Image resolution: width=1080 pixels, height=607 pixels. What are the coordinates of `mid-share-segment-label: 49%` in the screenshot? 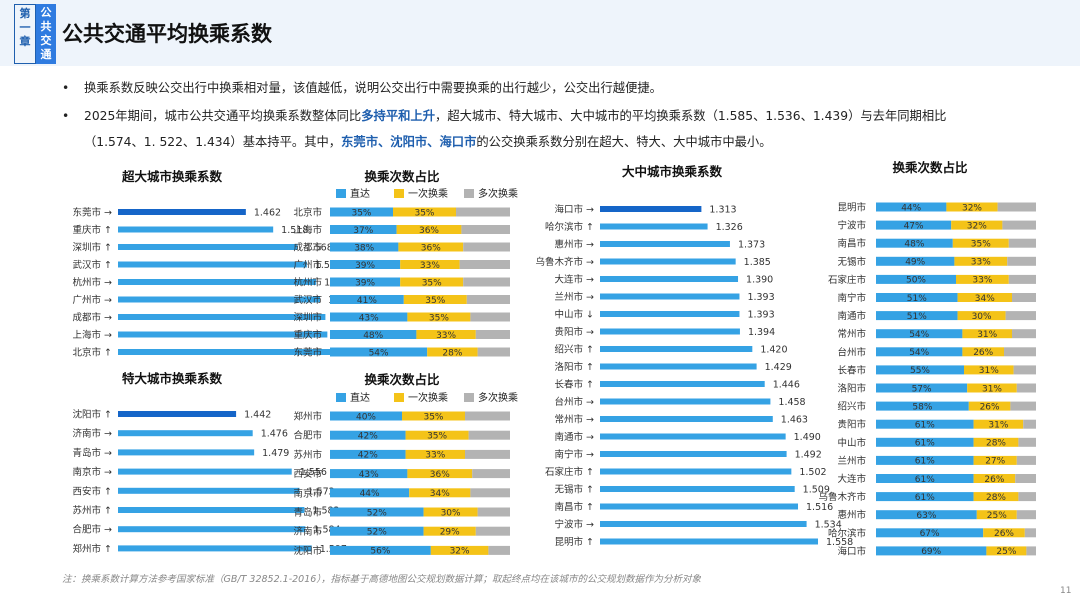 It's located at (915, 263).